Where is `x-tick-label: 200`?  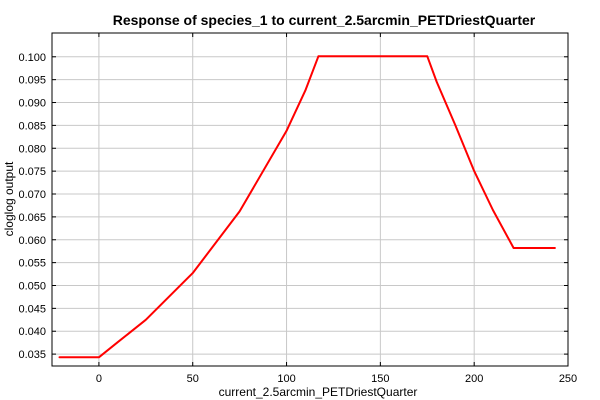
x-tick-label: 200 is located at coordinates (474, 379).